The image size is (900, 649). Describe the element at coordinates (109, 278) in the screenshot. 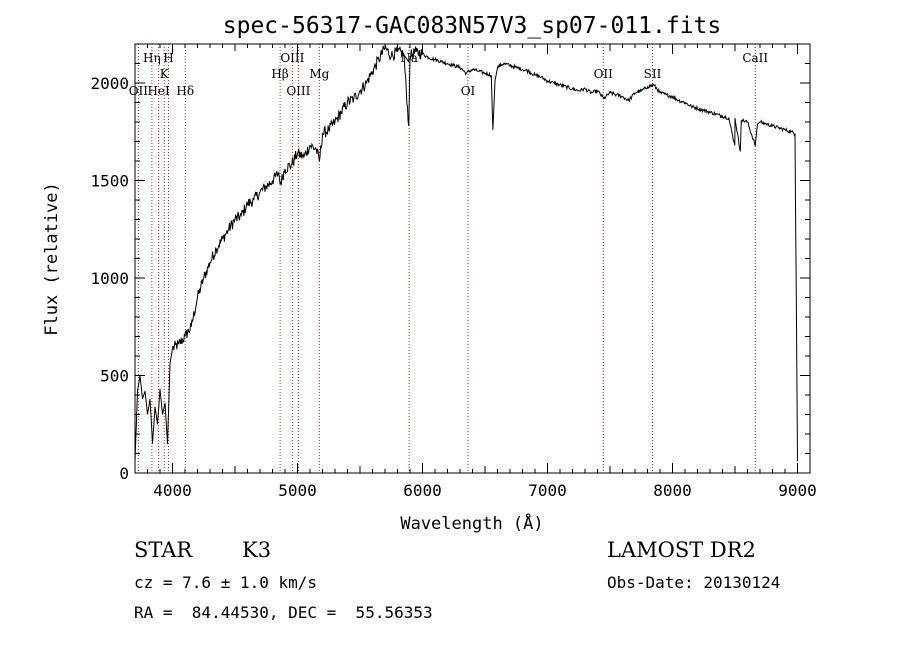

I see `y-tick-label: 1000` at that location.